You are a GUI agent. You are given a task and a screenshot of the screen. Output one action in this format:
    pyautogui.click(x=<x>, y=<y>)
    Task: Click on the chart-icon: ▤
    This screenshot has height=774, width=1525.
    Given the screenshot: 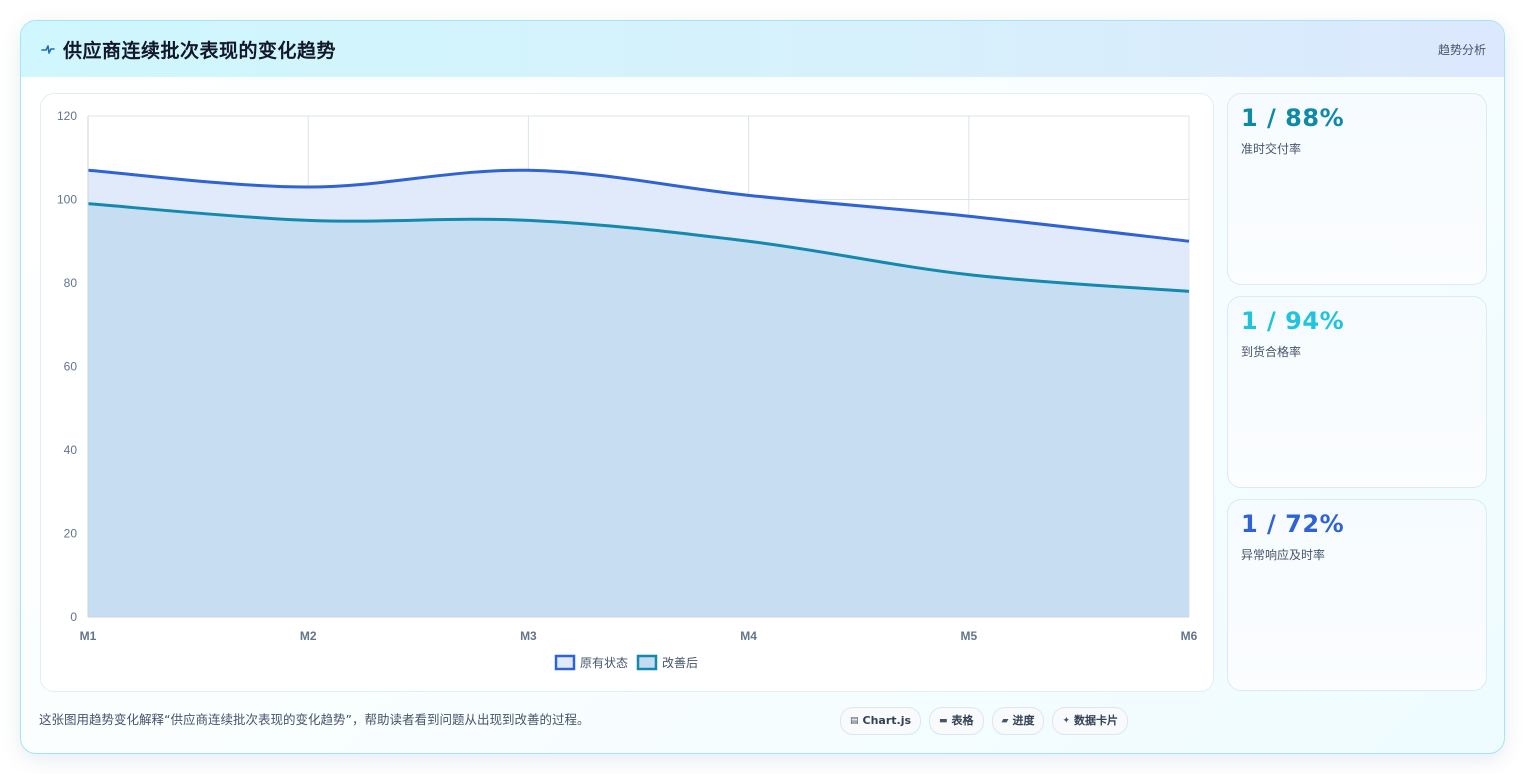 What is the action you would take?
    pyautogui.click(x=854, y=721)
    